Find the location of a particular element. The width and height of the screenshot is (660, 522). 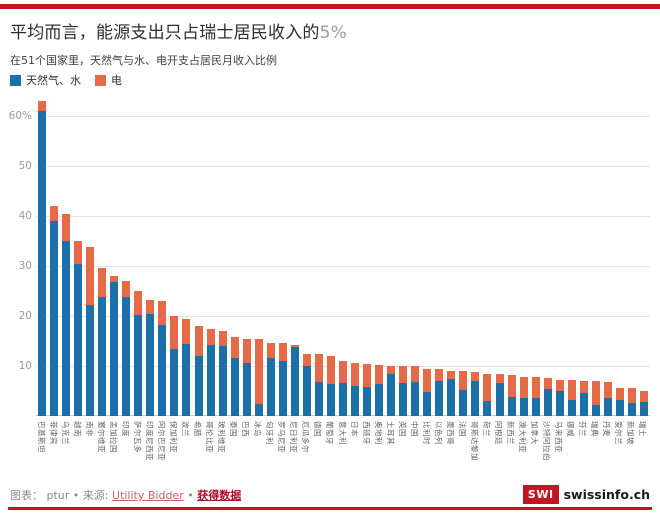

bar-菲律宾 is located at coordinates (54, 311).